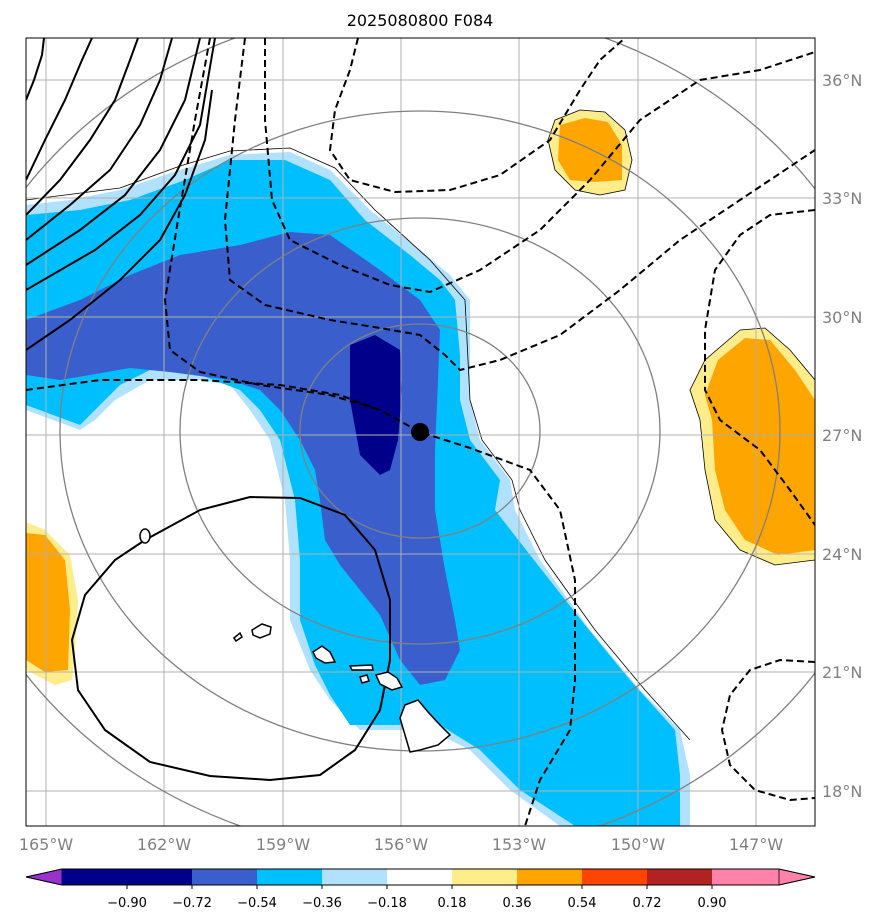  I want to click on zero-contour-north, so click(590, 152).